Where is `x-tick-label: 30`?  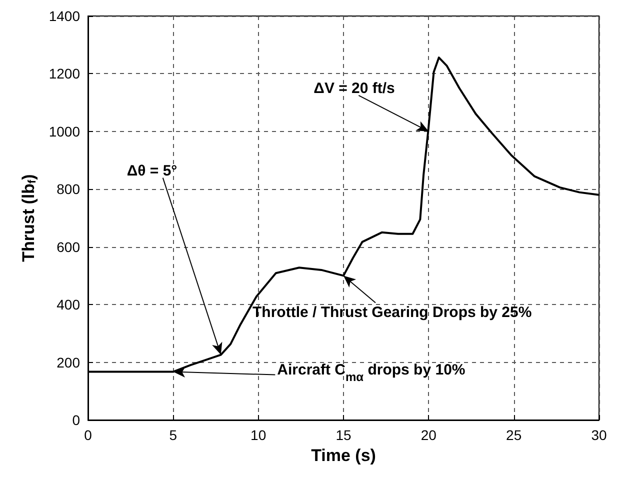
x-tick-label: 30 is located at coordinates (599, 435).